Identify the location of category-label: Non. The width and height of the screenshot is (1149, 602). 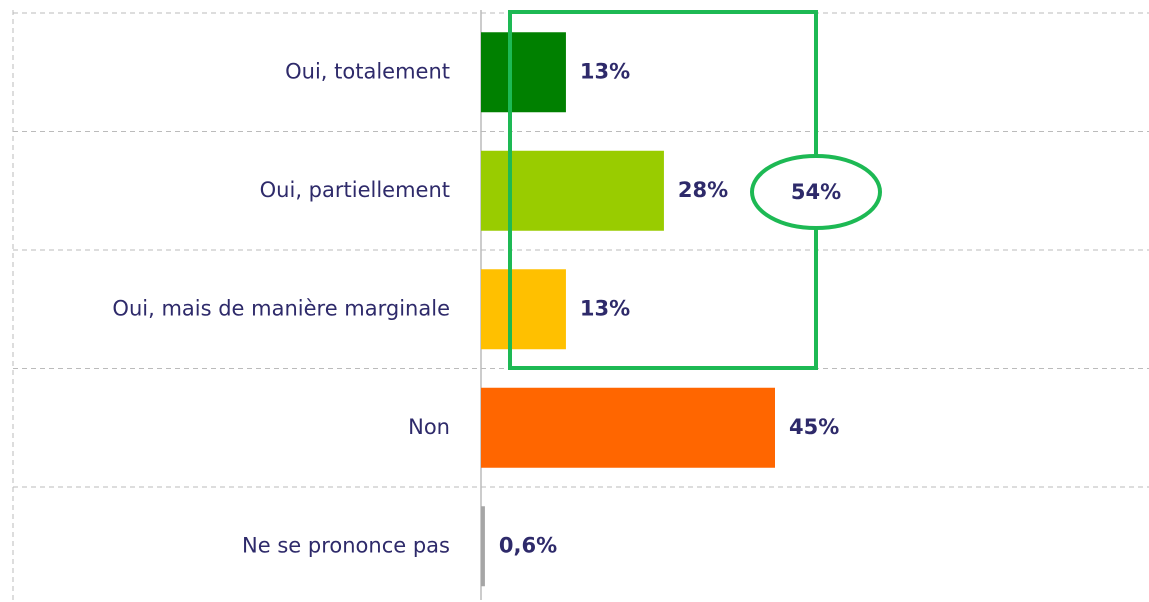
(429, 427).